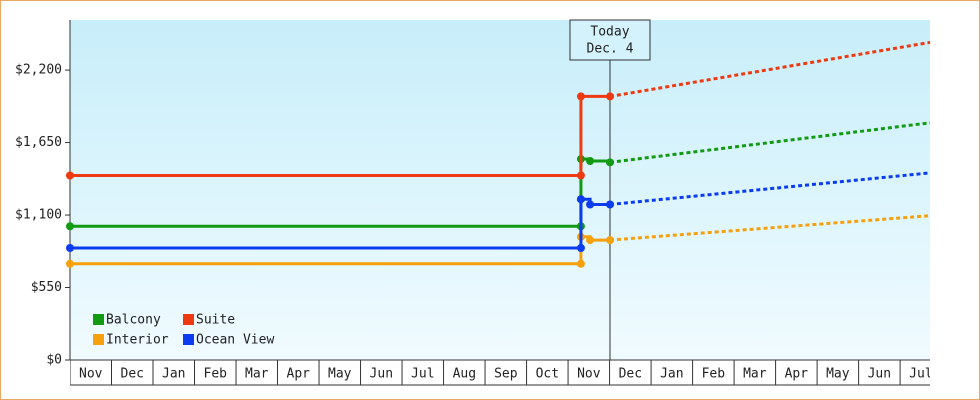  What do you see at coordinates (38, 215) in the screenshot?
I see `y-tick-label: $1,100` at bounding box center [38, 215].